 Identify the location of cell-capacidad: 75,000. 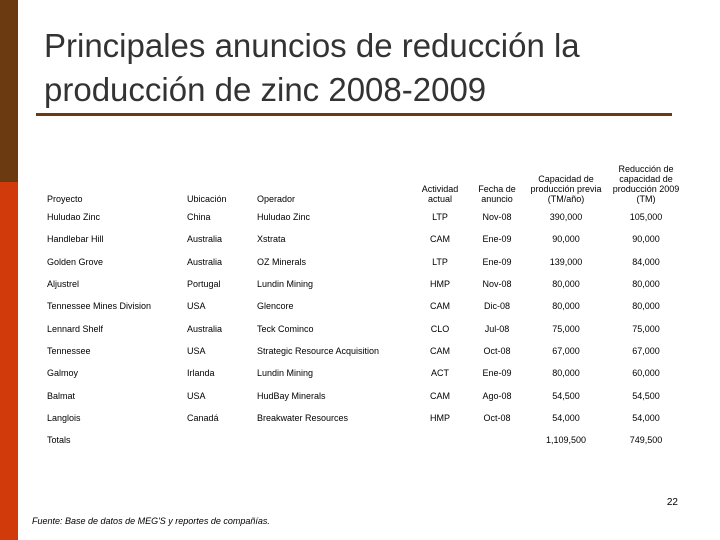
(566, 328).